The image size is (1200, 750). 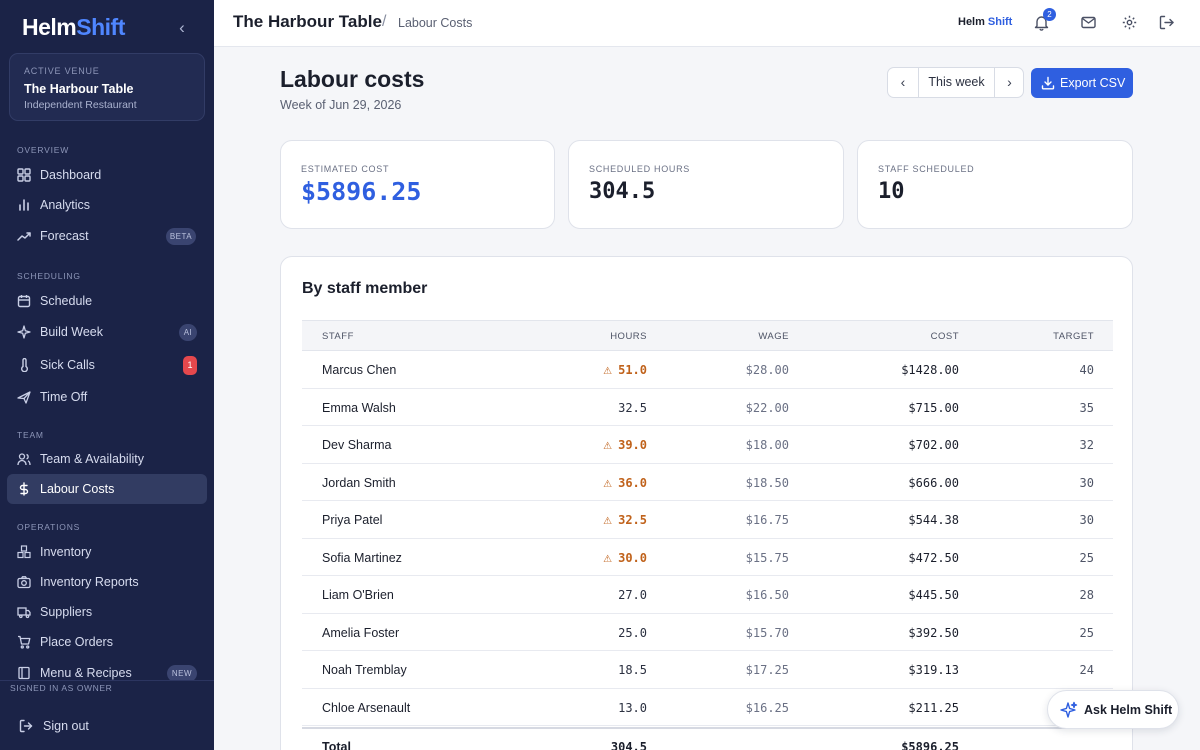 I want to click on sidebar-footer: SIGNED IN AS OWNER Sign out, so click(x=107, y=715).